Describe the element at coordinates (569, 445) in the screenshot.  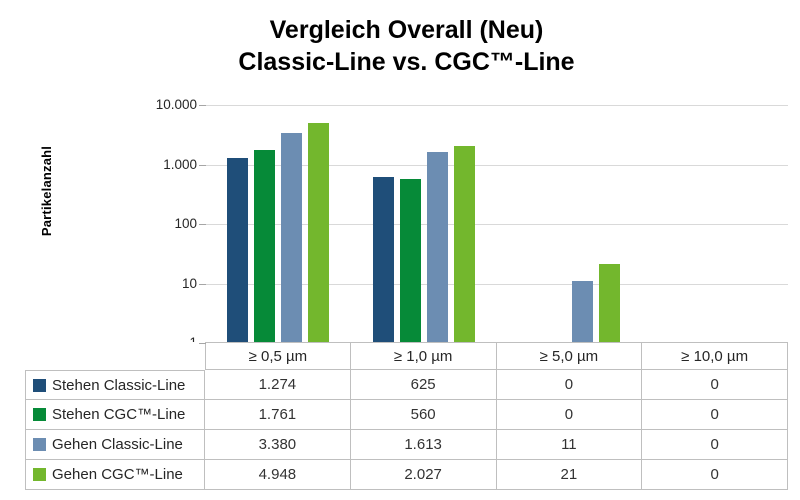
I see `value-cell: 11` at that location.